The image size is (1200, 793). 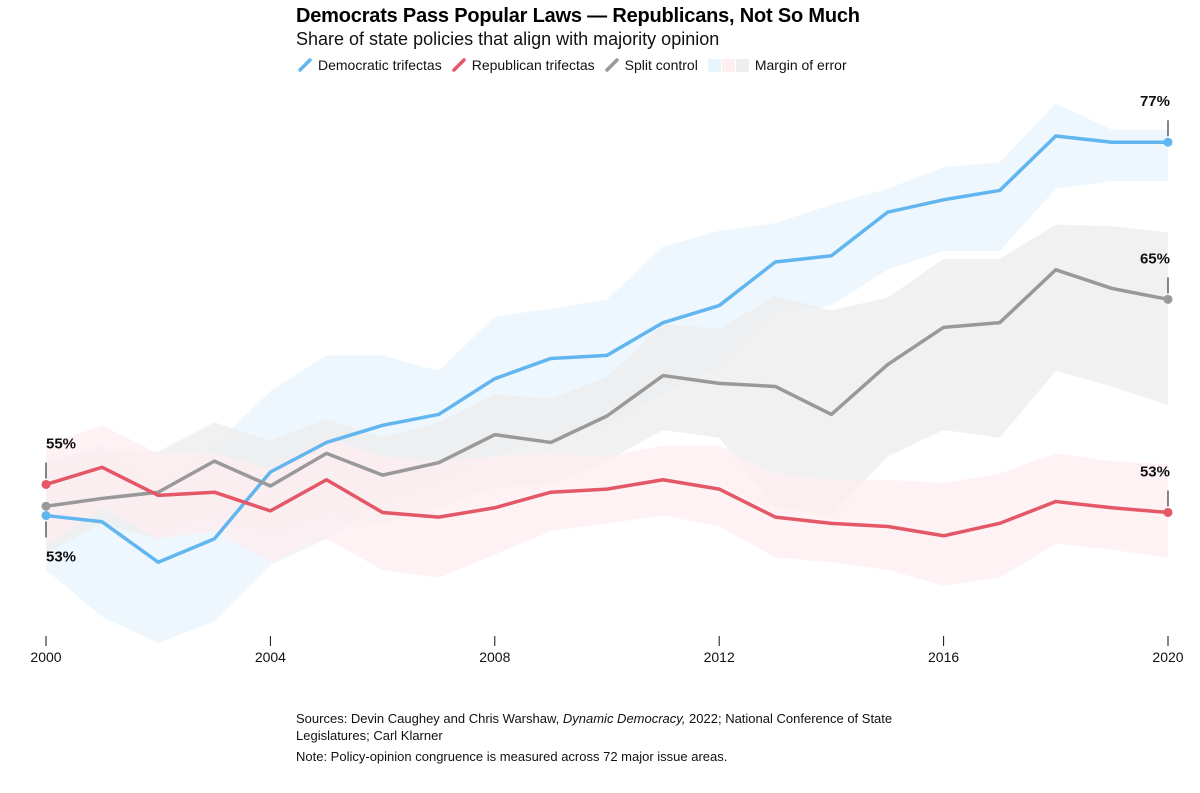 What do you see at coordinates (380, 65) in the screenshot?
I see `legend-label-democratic: Democratic trifectas` at bounding box center [380, 65].